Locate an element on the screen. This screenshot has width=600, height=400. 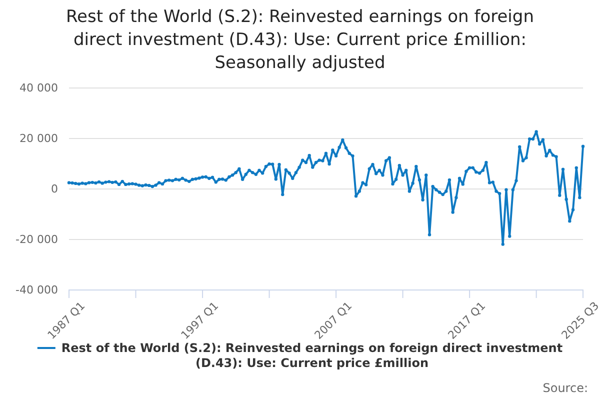
y-tick-label: 20 000 is located at coordinates (39, 139).